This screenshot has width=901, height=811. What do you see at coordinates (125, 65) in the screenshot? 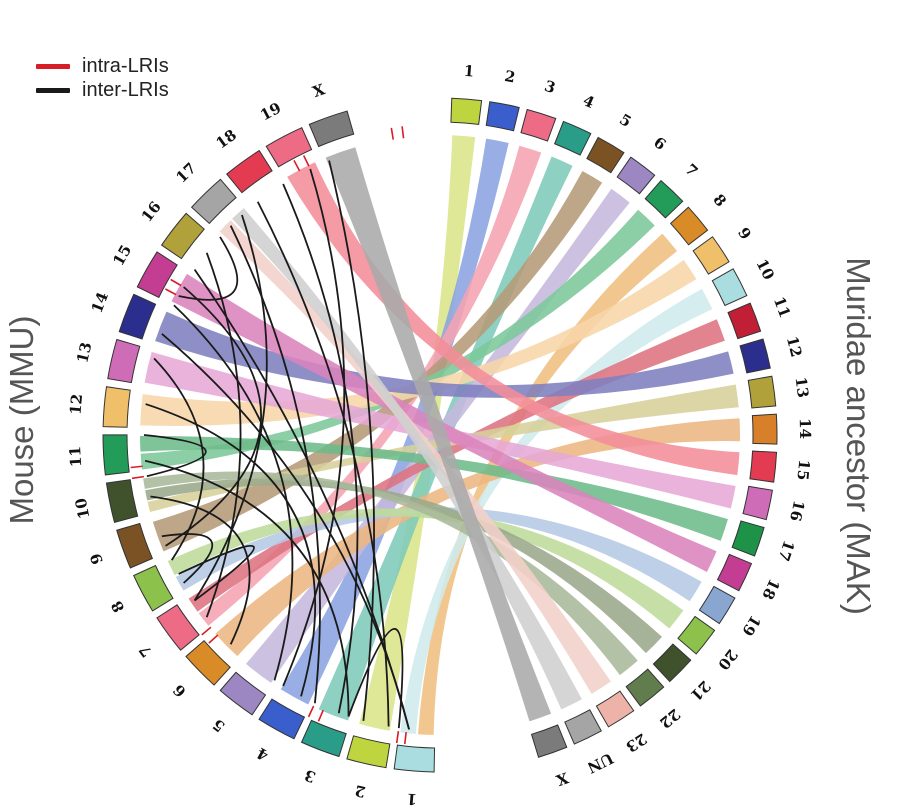
I see `legend-label-intra: intra-LRIs` at bounding box center [125, 65].